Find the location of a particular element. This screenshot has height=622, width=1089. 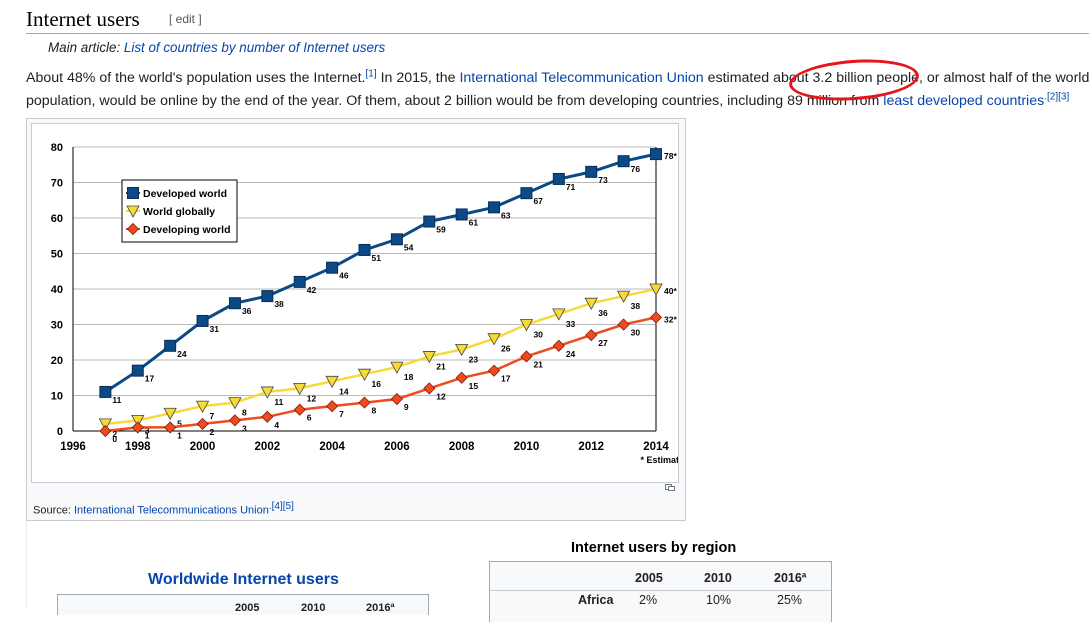

data-label: 31 is located at coordinates (215, 329).